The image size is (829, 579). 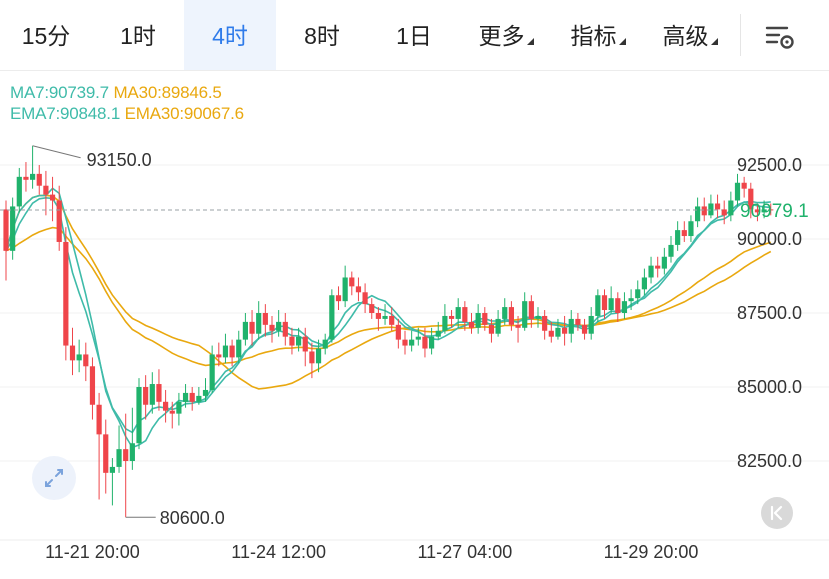 I want to click on ema7-label: EMA7:90848.1, so click(x=65, y=113).